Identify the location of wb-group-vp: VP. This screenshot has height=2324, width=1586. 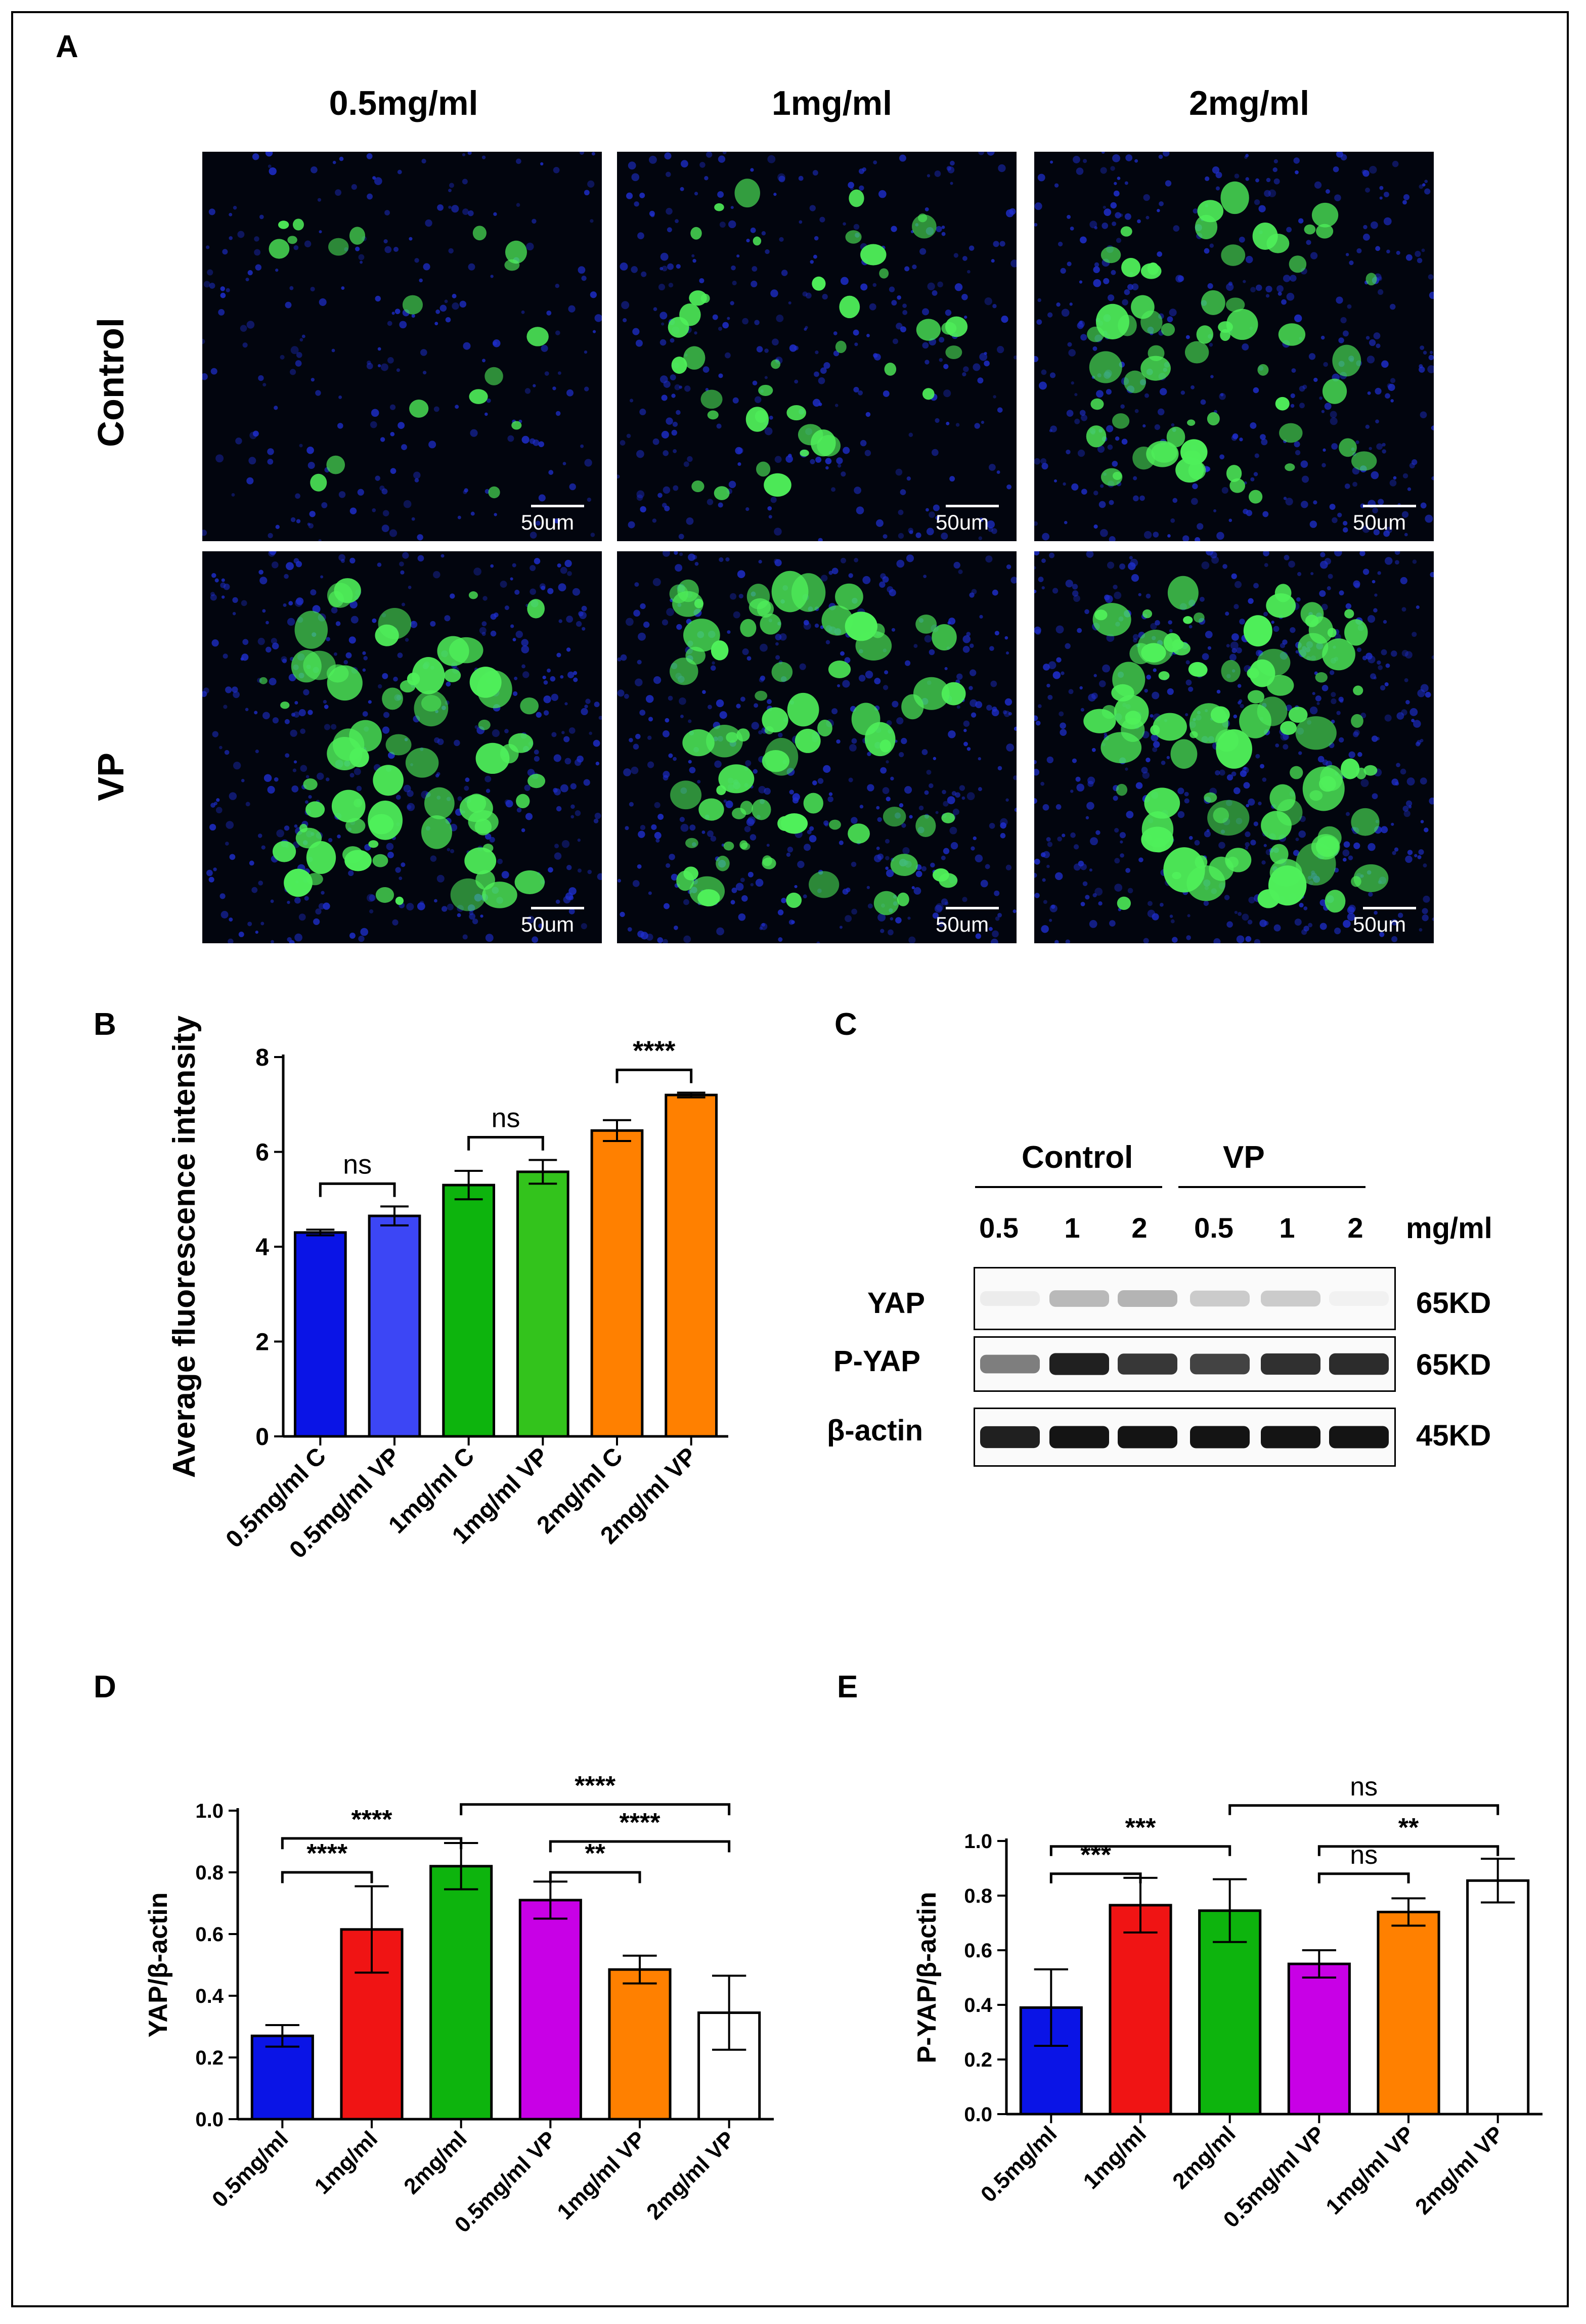
(1244, 1158).